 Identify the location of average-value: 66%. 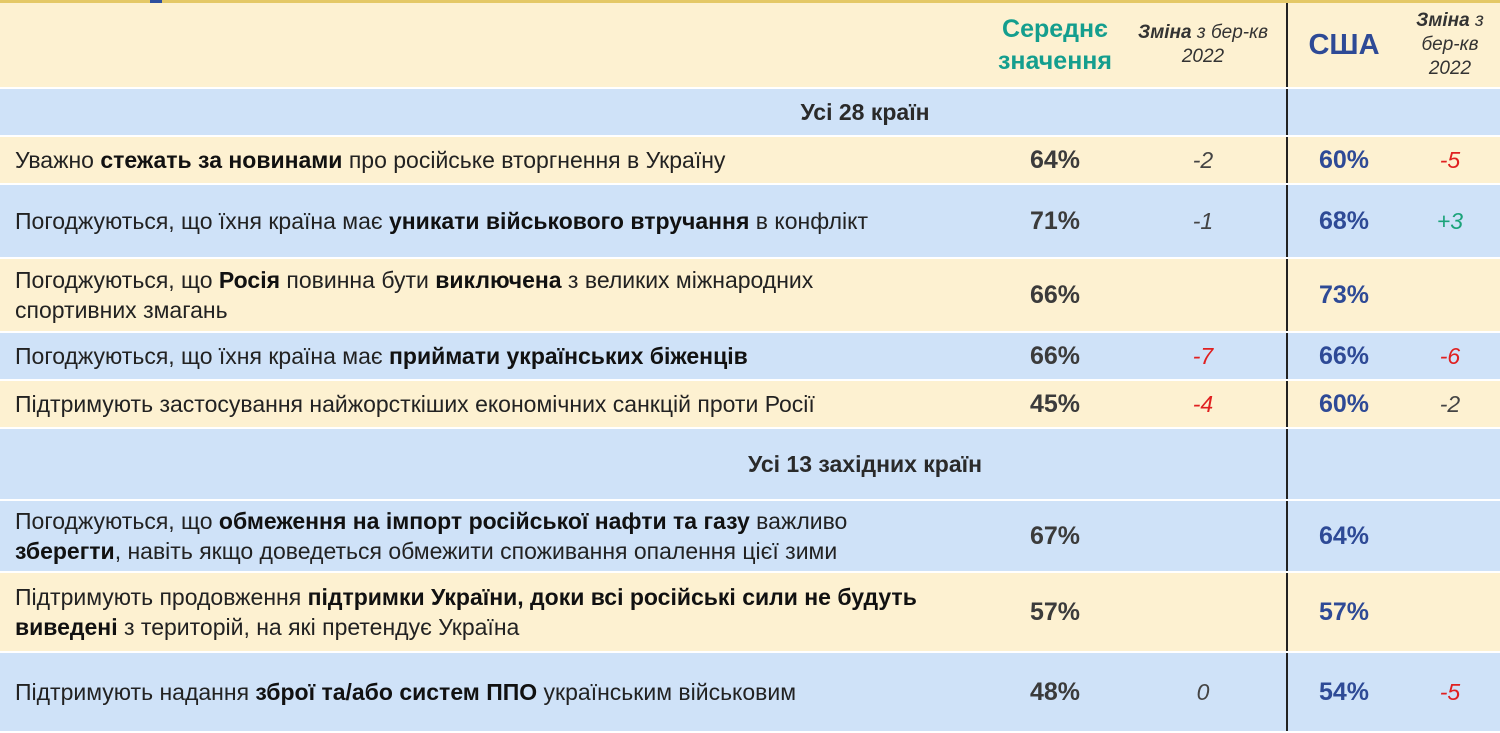
(1055, 355).